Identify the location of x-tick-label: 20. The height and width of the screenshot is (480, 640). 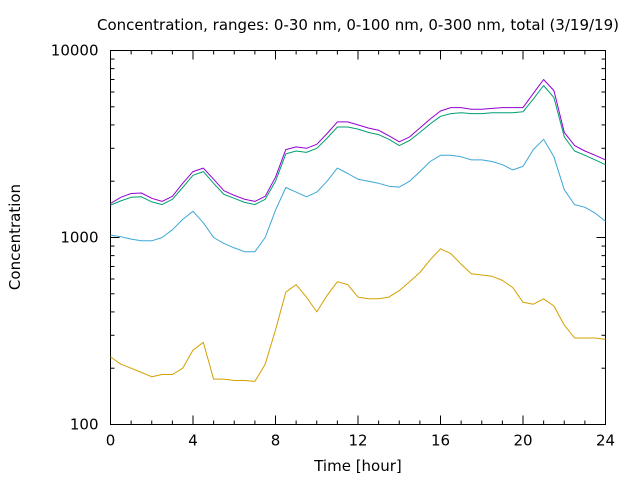
(522, 441).